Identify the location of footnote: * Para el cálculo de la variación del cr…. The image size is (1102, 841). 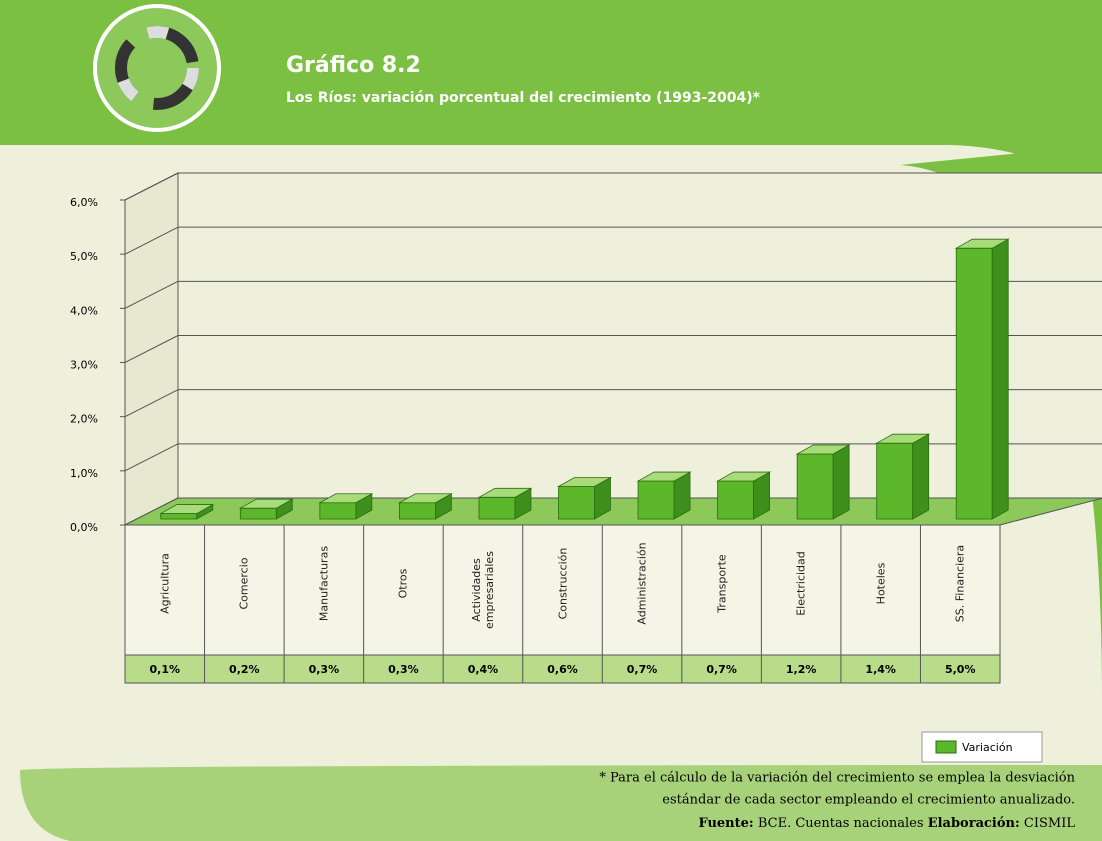
(837, 778).